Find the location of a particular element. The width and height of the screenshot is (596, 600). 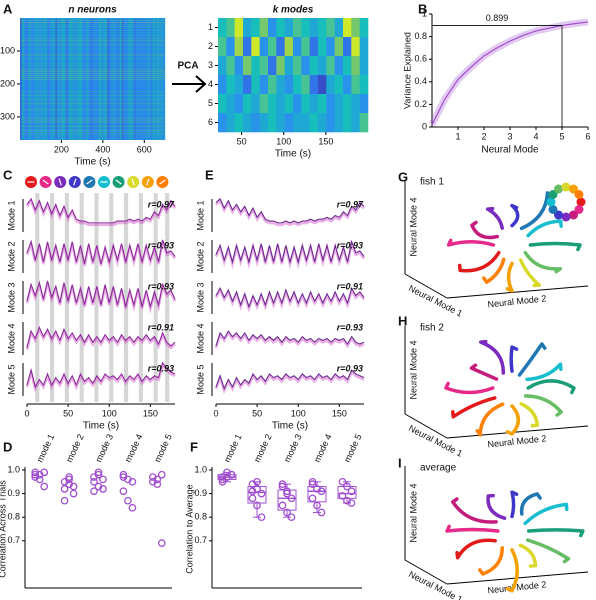

y-tick-label: 100 is located at coordinates (7, 50).